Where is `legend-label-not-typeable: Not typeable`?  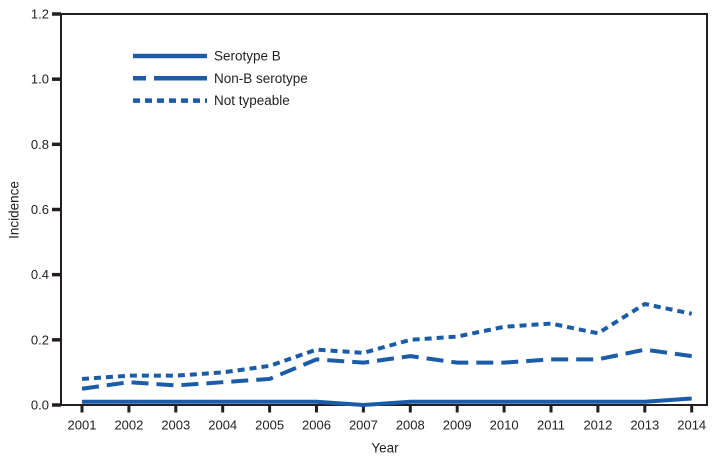 legend-label-not-typeable: Not typeable is located at coordinates (252, 100).